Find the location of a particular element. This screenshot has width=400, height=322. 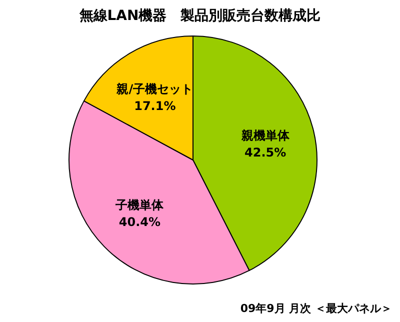

data-label: 17.1% is located at coordinates (155, 106).